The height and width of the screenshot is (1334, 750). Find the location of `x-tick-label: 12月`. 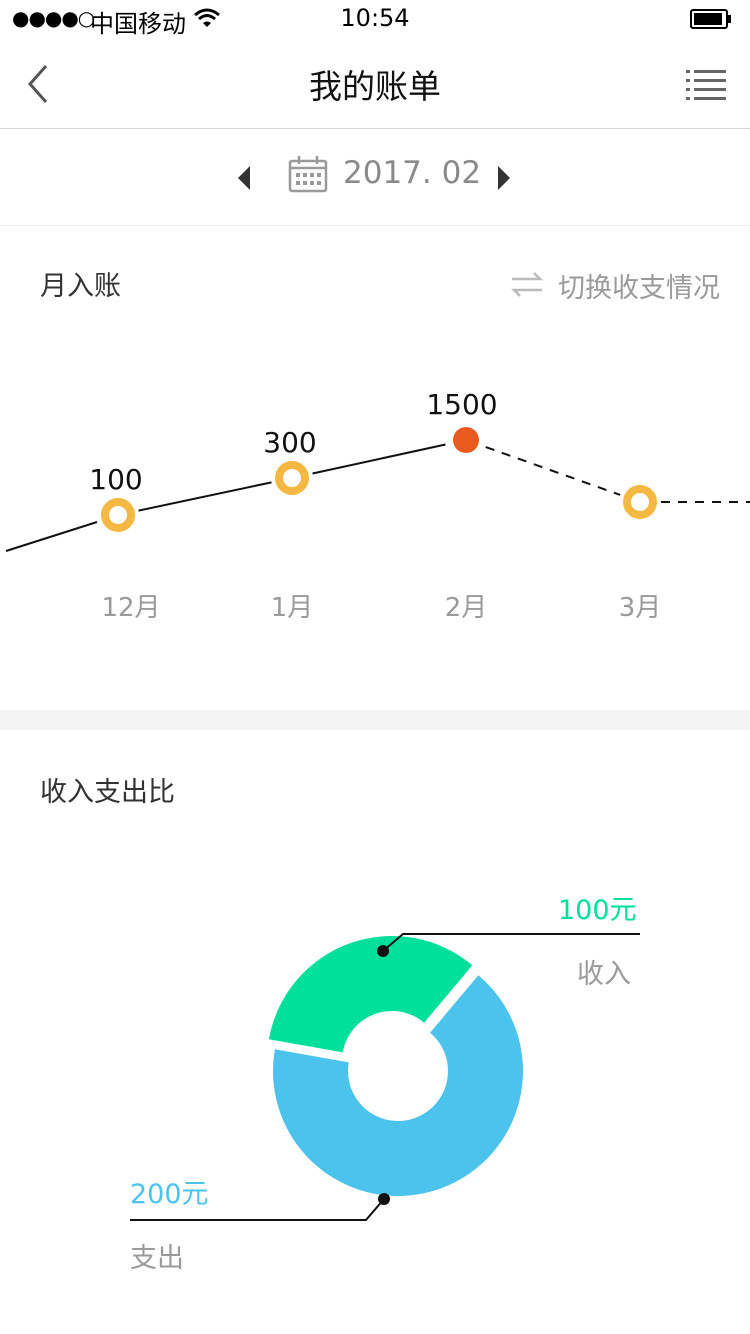

x-tick-label: 12月 is located at coordinates (130, 608).